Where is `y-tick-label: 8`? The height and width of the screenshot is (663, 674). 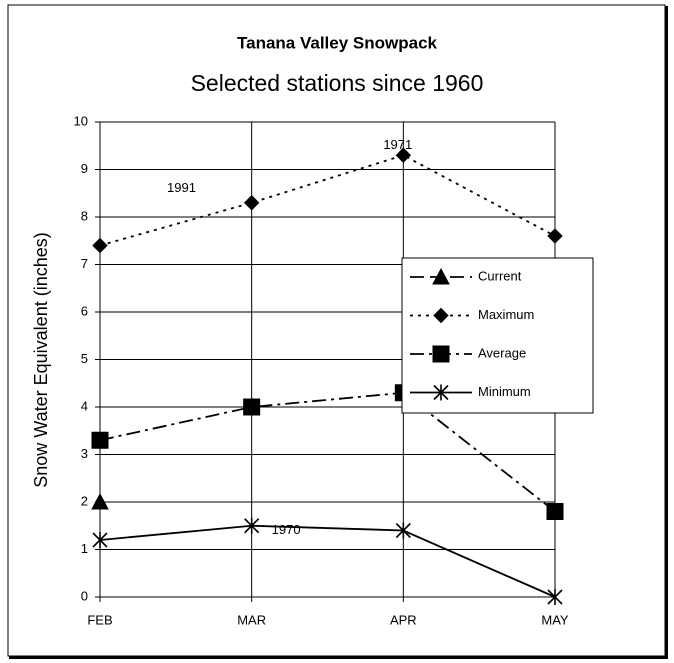
y-tick-label: 8 is located at coordinates (84, 215).